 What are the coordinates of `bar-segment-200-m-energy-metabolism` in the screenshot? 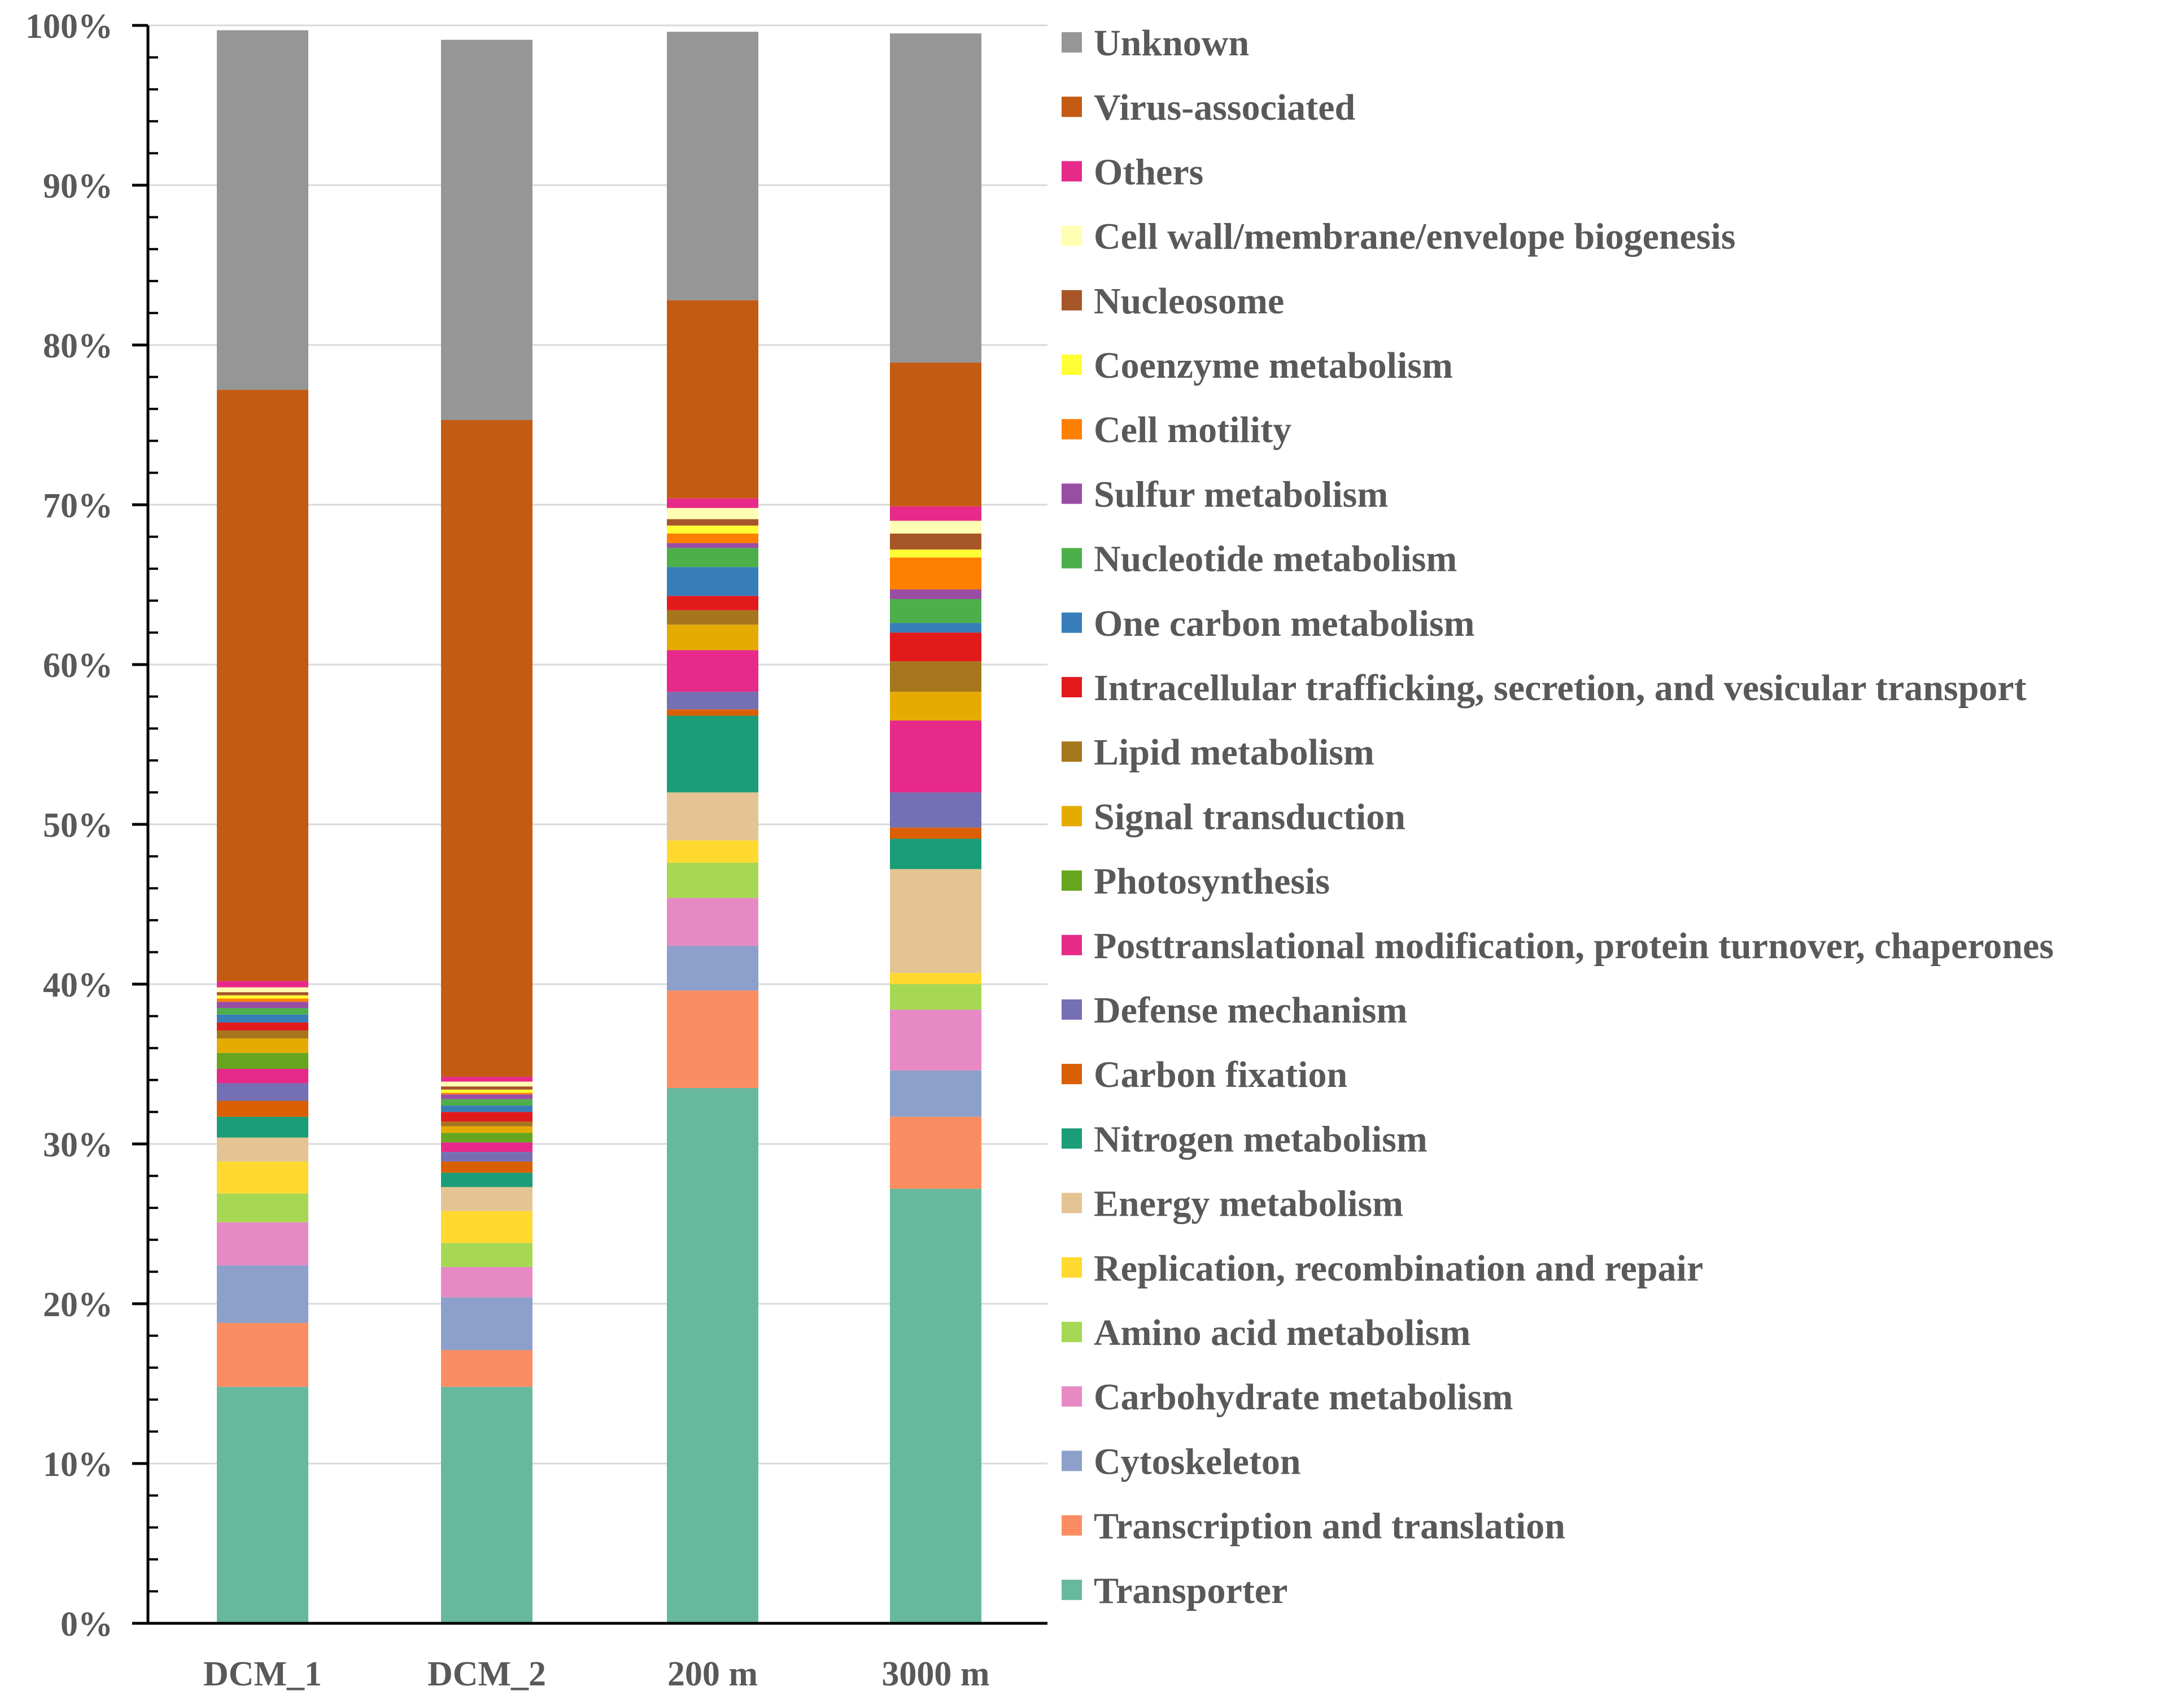 It's located at (712, 816).